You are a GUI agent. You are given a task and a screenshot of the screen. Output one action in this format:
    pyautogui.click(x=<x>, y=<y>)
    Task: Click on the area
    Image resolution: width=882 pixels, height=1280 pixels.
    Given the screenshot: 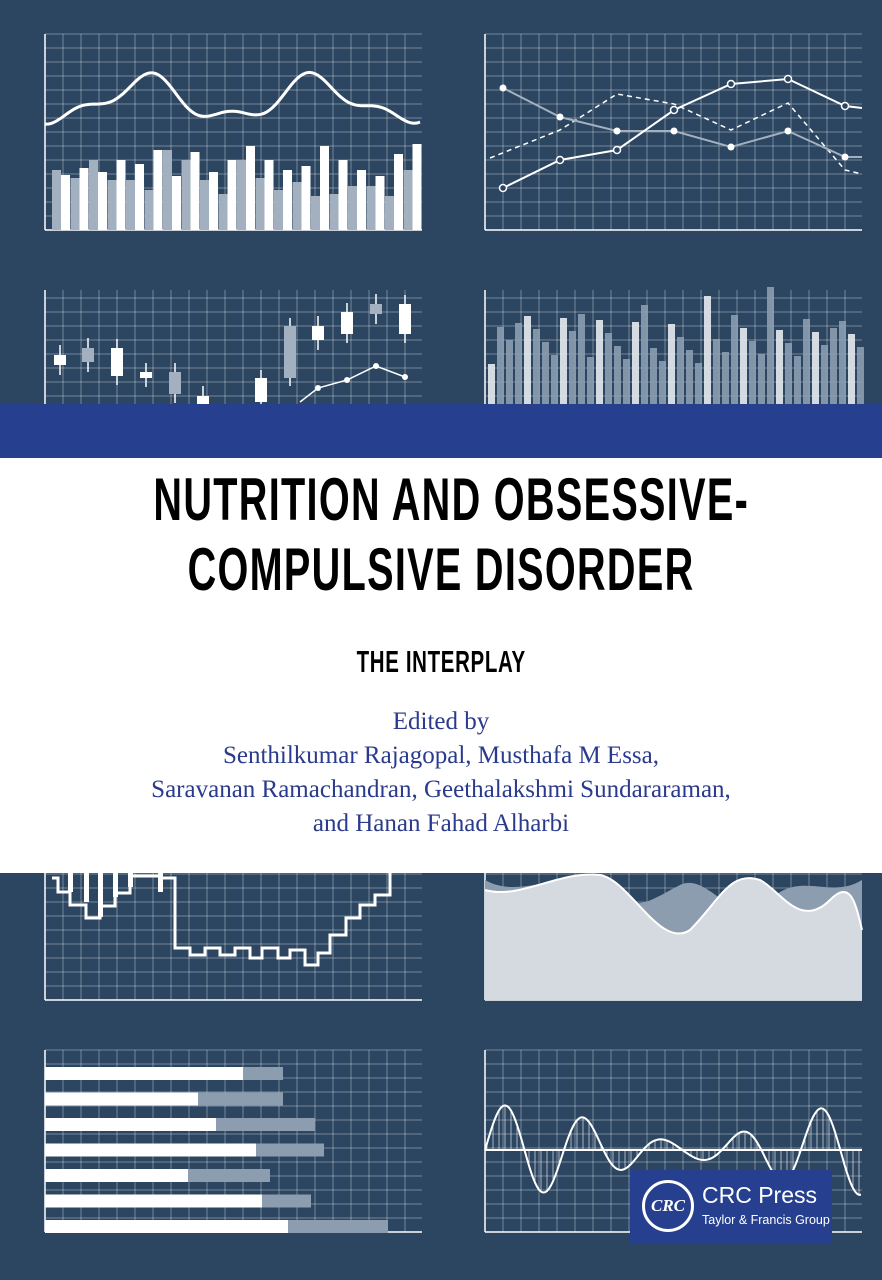 What is the action you would take?
    pyautogui.click(x=673, y=937)
    